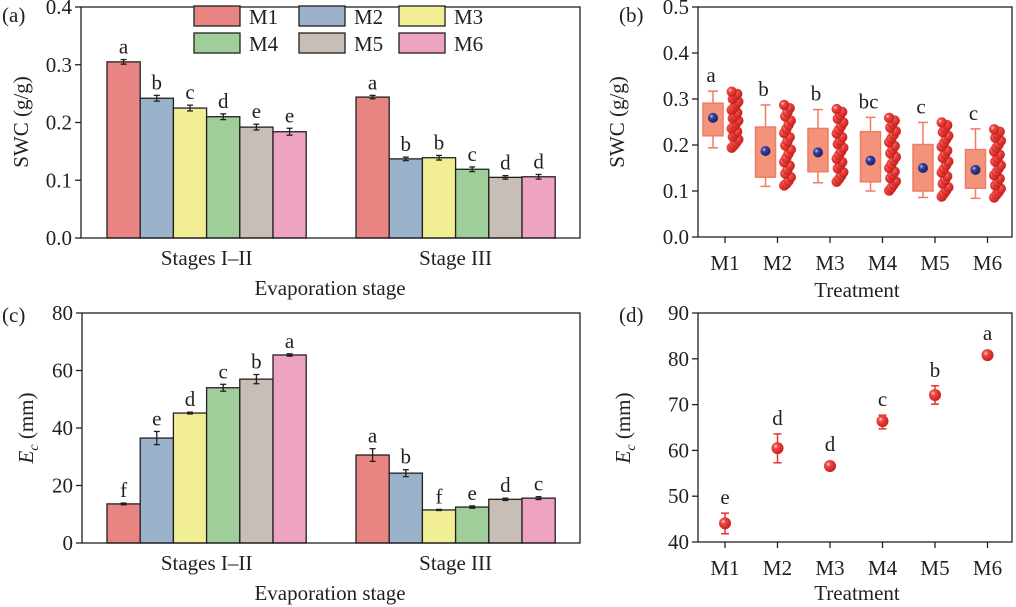  Describe the element at coordinates (676, 9) in the screenshot. I see `panel-b-y-tick-label: 0.5` at that location.